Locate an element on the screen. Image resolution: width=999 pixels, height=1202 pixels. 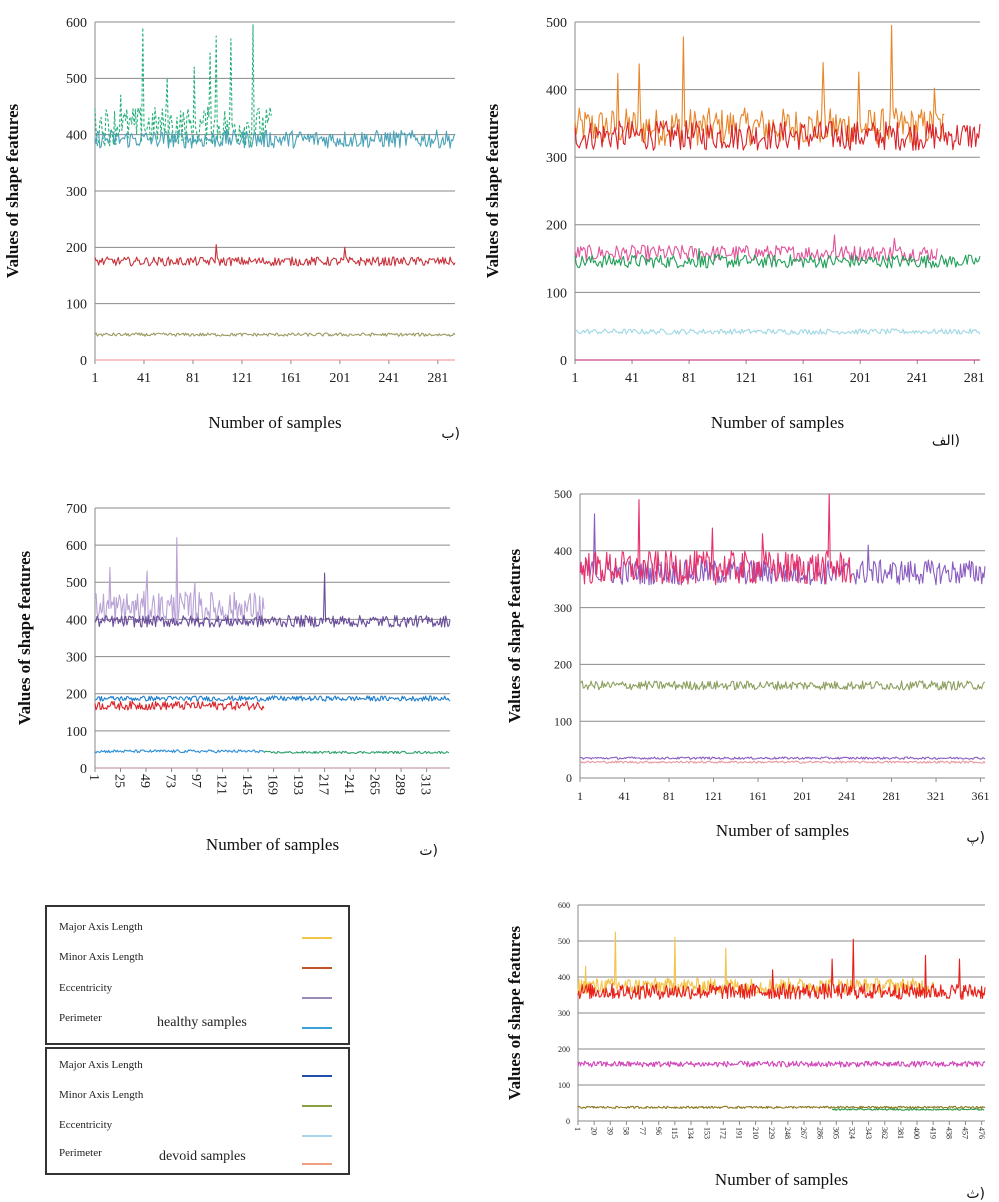
x-tick-label: 191 is located at coordinates (739, 1133).